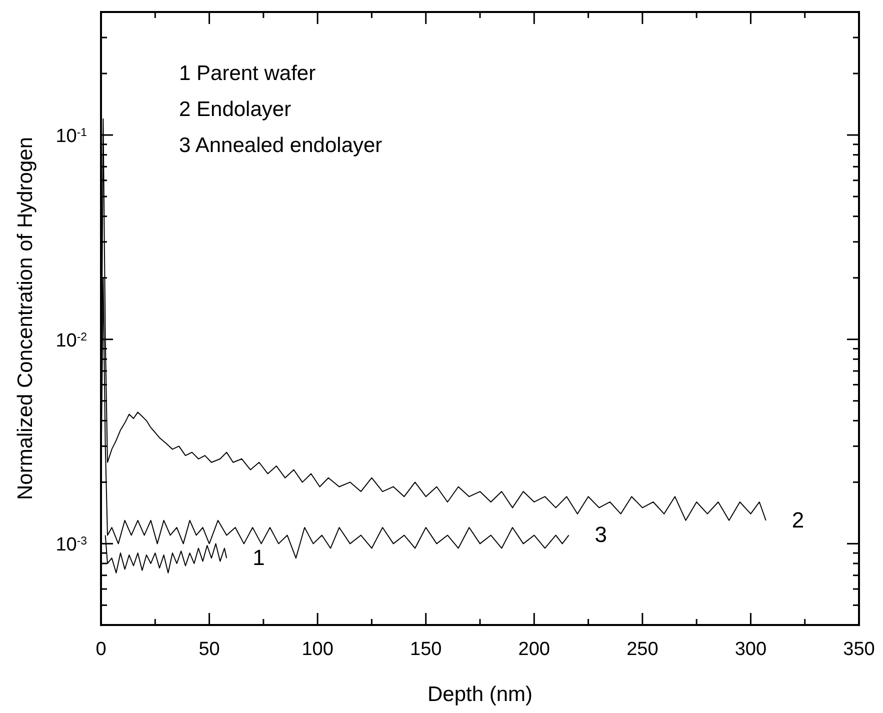 Image resolution: width=883 pixels, height=713 pixels. I want to click on y-axis-title: Normalized Concentration of Hydrogen, so click(25, 318).